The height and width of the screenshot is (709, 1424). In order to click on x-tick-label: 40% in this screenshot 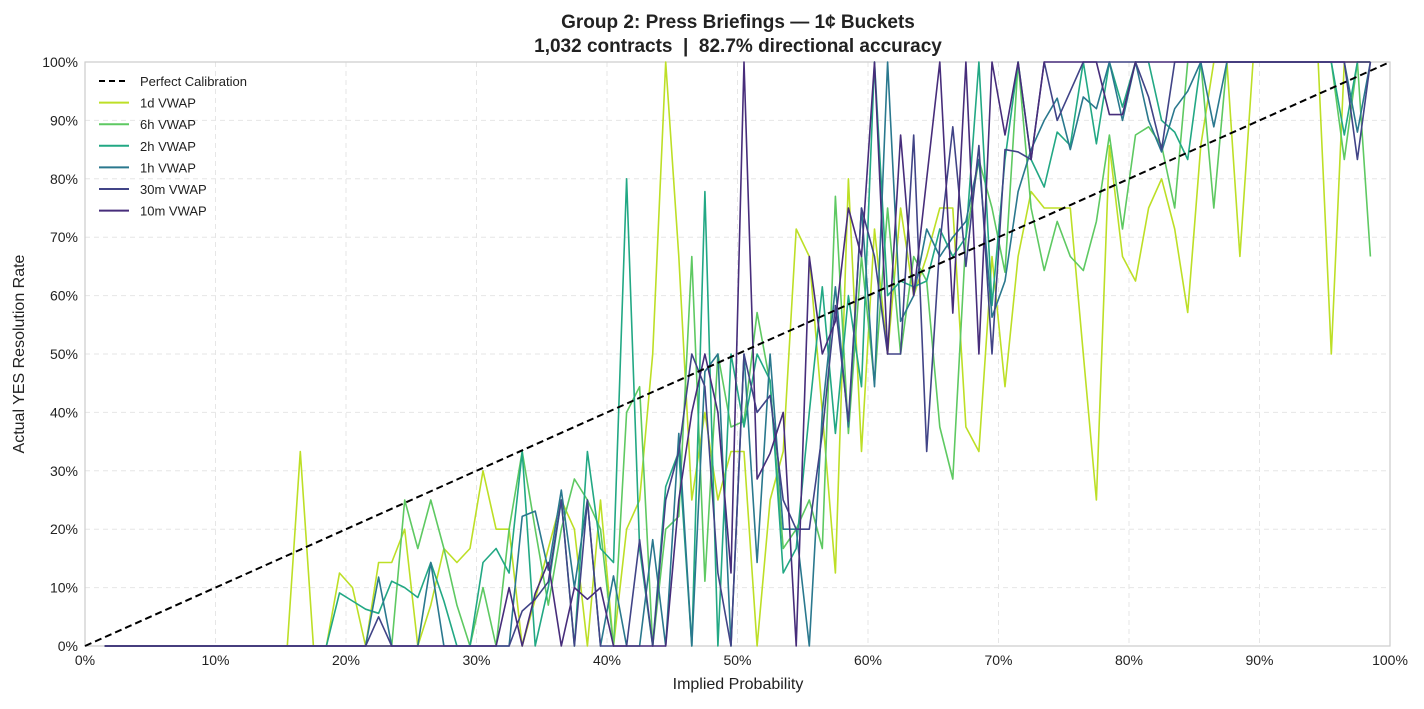, I will do `click(607, 660)`.